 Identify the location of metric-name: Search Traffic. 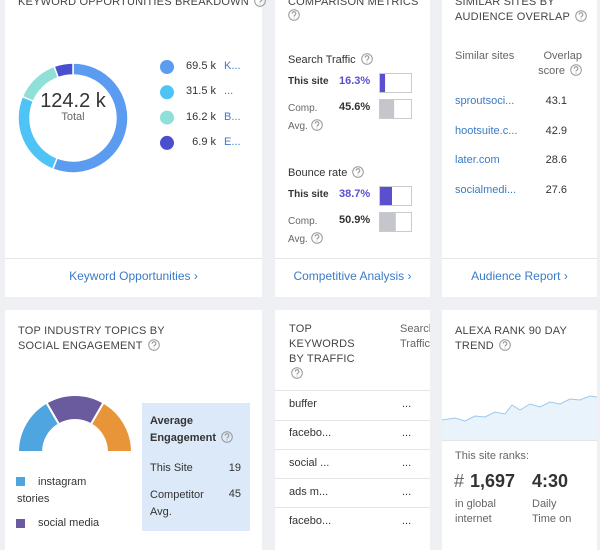
(330, 60).